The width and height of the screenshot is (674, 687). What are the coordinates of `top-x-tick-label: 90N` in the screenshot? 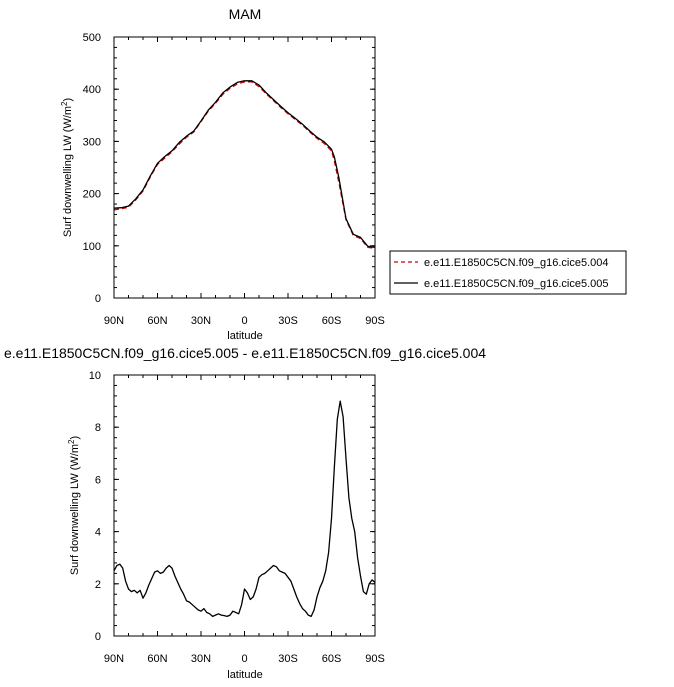 It's located at (114, 321).